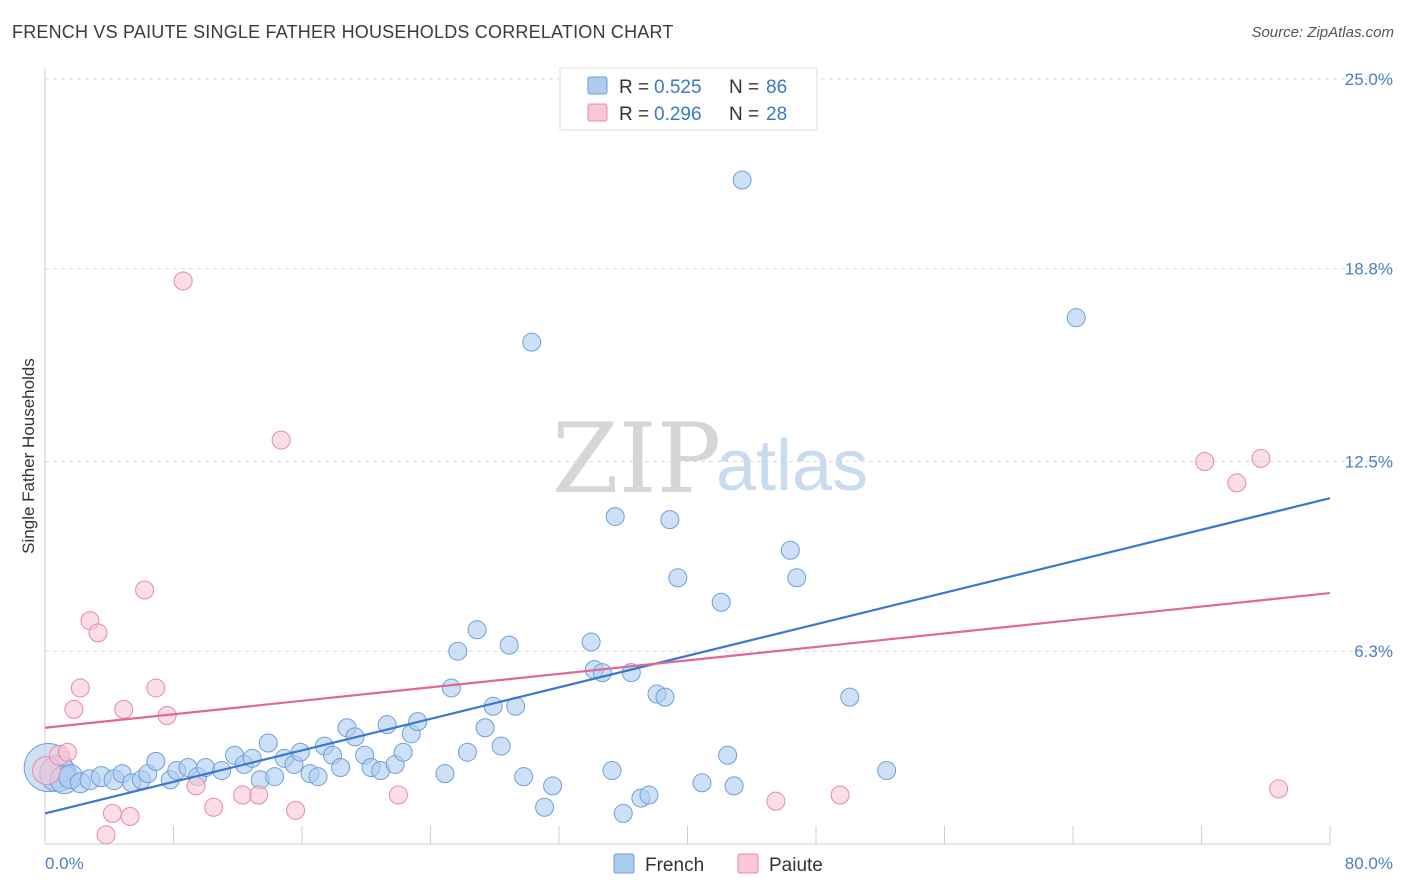 Image resolution: width=1406 pixels, height=892 pixels. What do you see at coordinates (744, 87) in the screenshot?
I see `french-n-label: N =` at bounding box center [744, 87].